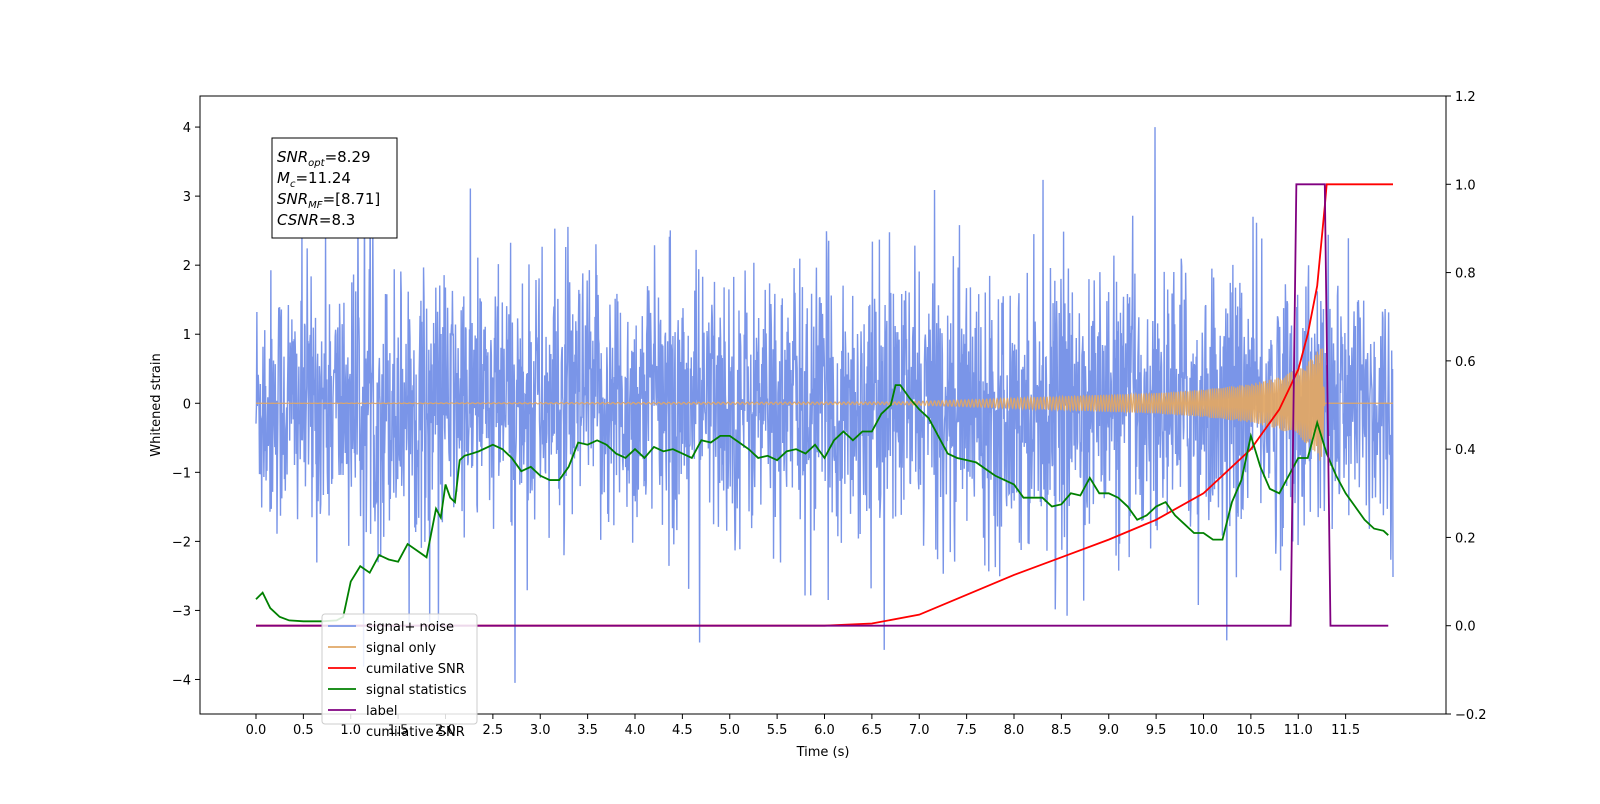  I want to click on x-tick-label: 6.0, so click(824, 730).